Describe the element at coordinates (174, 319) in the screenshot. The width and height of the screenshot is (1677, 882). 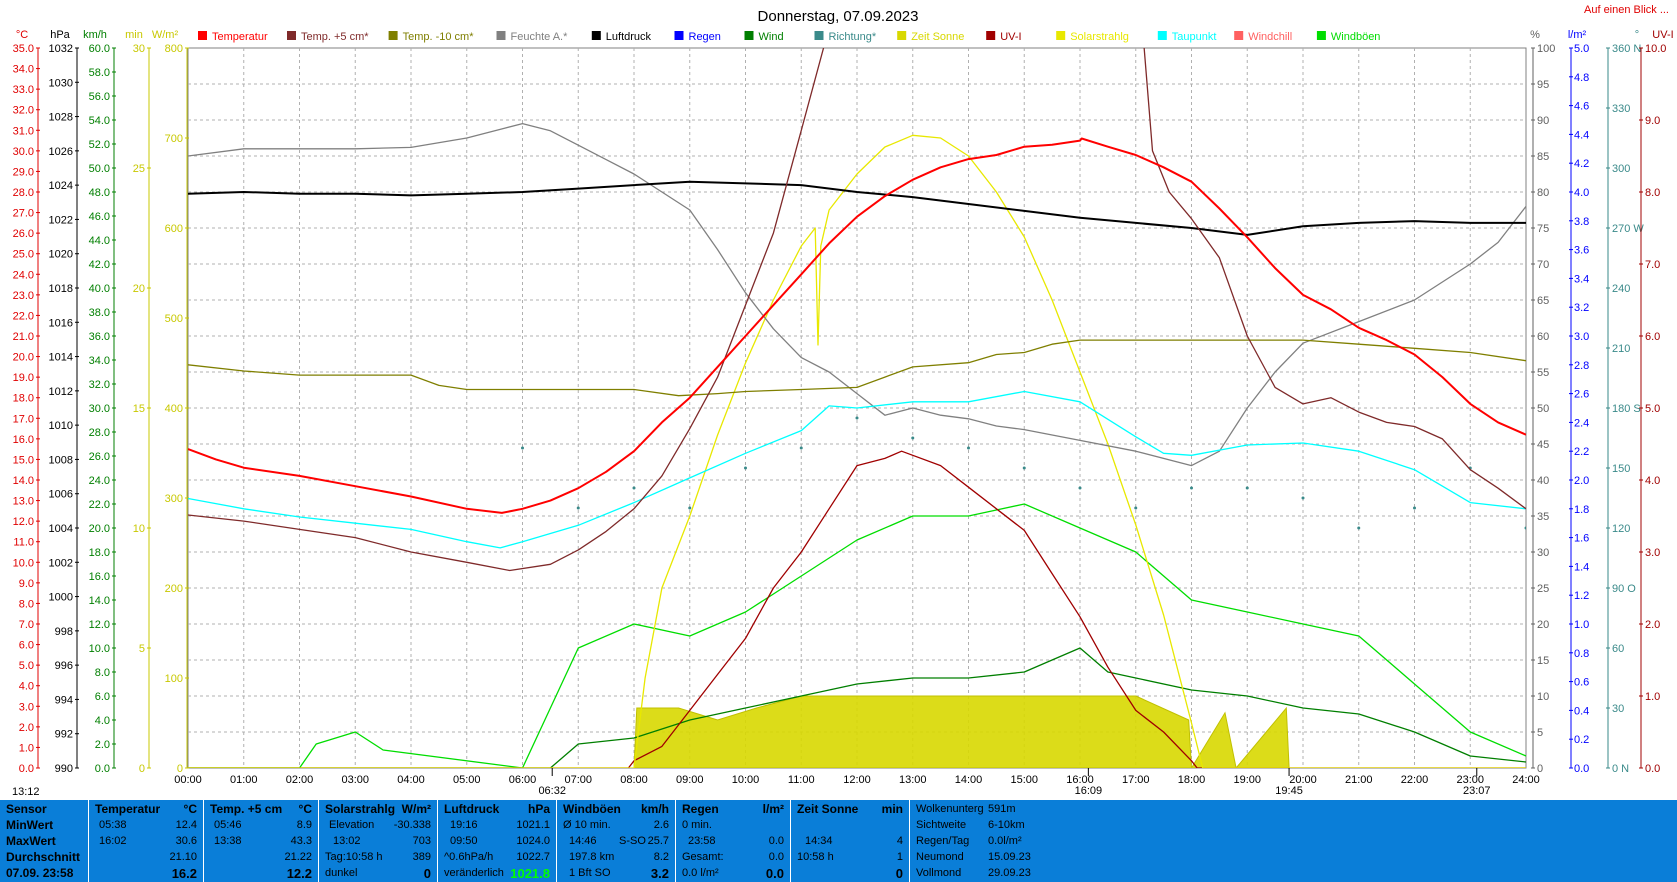
I see `wm2-axis-tick-label: 500` at that location.